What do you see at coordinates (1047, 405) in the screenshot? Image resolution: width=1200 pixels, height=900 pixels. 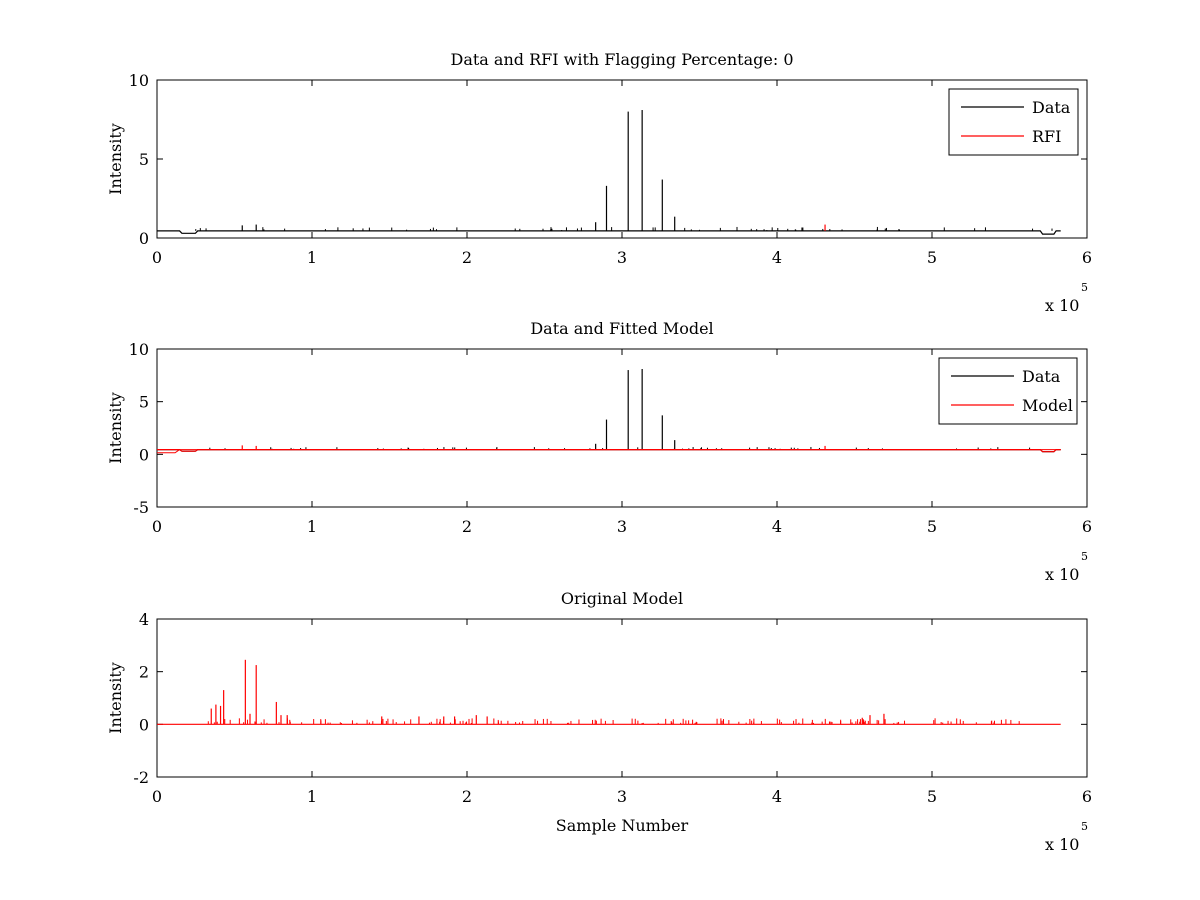 I see `legend-label: Model` at bounding box center [1047, 405].